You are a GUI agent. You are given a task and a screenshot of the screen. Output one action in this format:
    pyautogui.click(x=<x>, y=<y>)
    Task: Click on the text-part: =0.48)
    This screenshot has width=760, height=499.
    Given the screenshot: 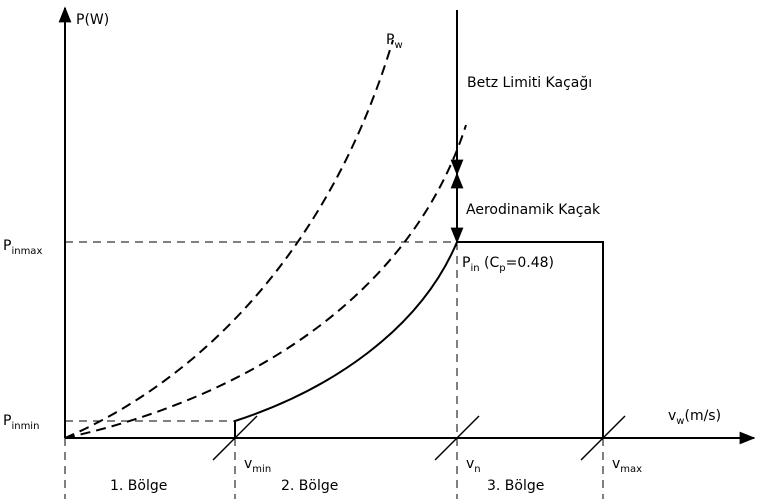 What is the action you would take?
    pyautogui.click(x=530, y=263)
    